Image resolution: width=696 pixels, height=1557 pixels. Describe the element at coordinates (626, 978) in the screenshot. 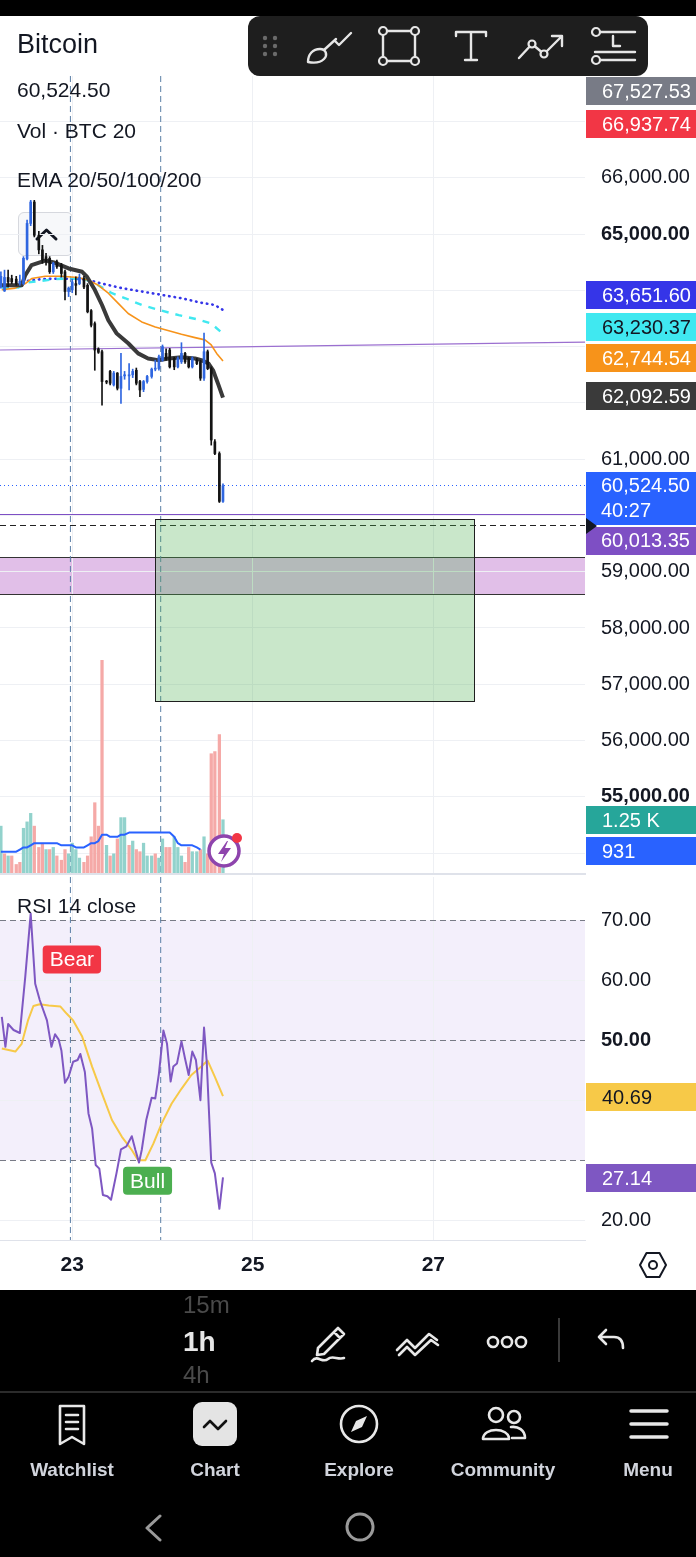

I see `y-tick-label: 60.00` at that location.